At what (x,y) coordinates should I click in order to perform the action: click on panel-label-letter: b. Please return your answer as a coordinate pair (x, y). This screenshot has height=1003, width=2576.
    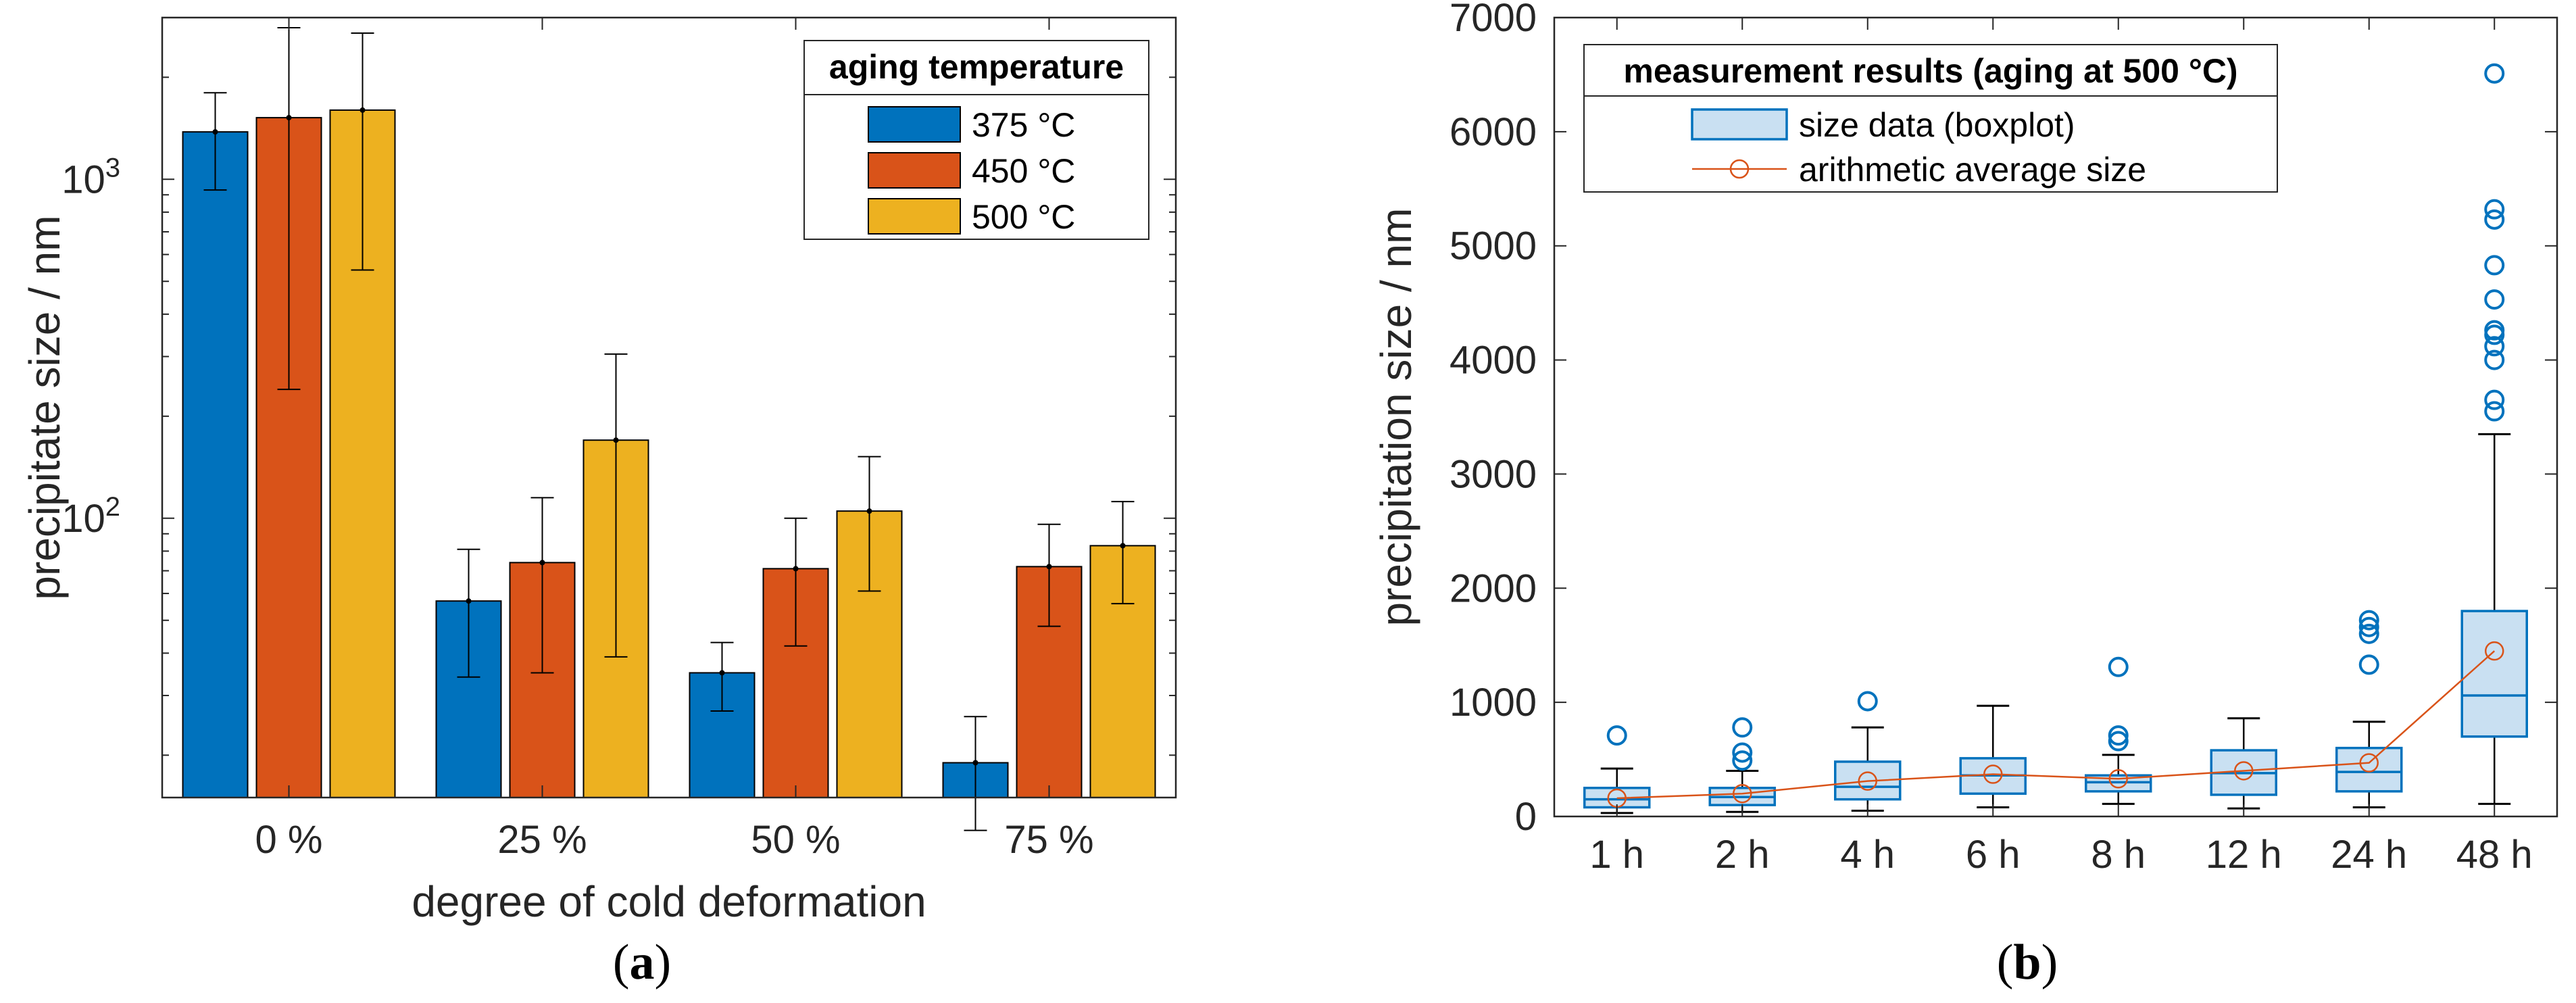
    Looking at the image, I should click on (2027, 962).